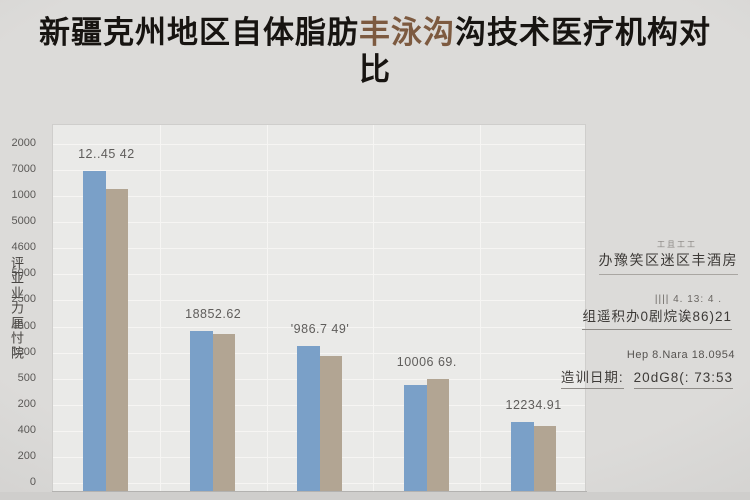 This screenshot has width=750, height=500. I want to click on bar-value-label: 10006 69., so click(426, 362).